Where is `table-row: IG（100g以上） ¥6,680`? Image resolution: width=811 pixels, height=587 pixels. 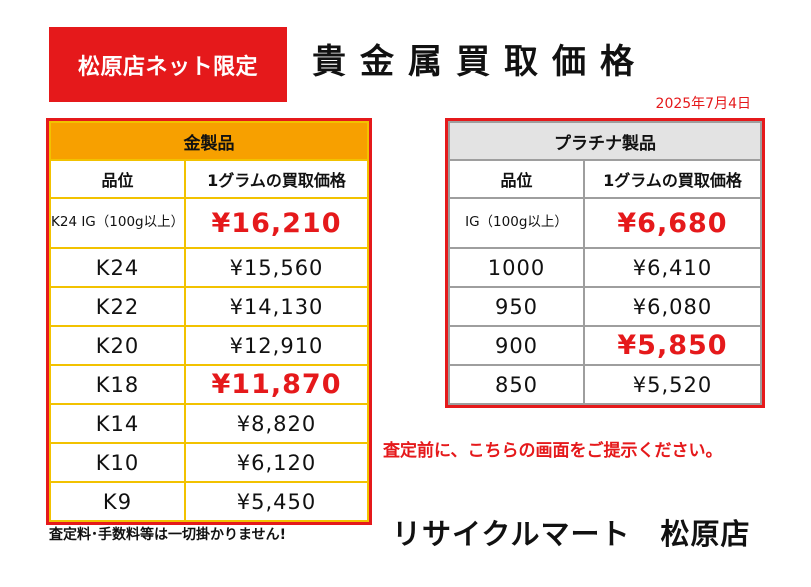
table-row: IG（100g以上） ¥6,680 is located at coordinates (605, 223).